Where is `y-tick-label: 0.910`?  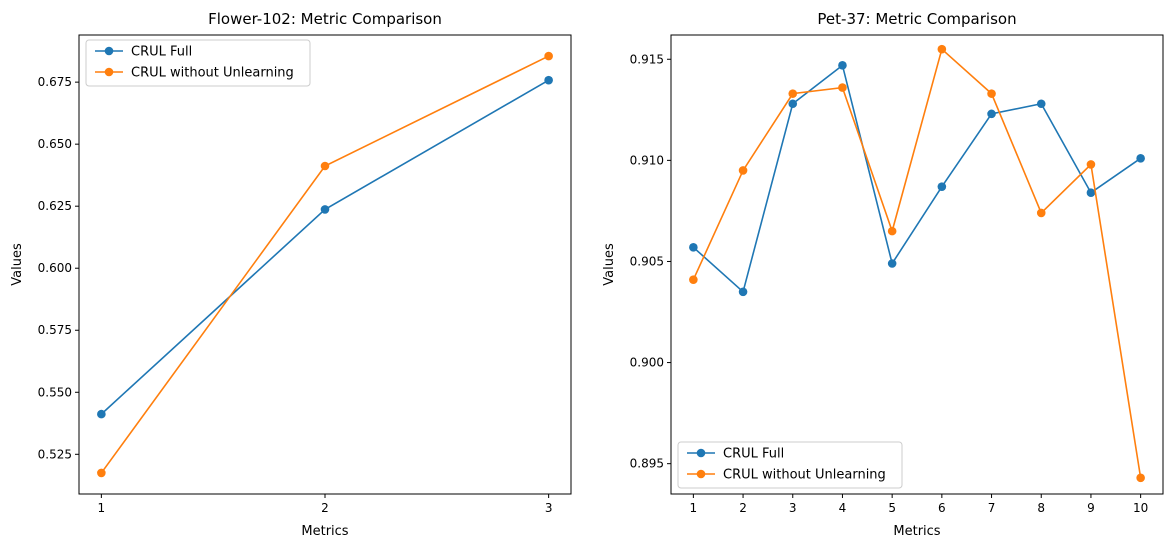 y-tick-label: 0.910 is located at coordinates (647, 160).